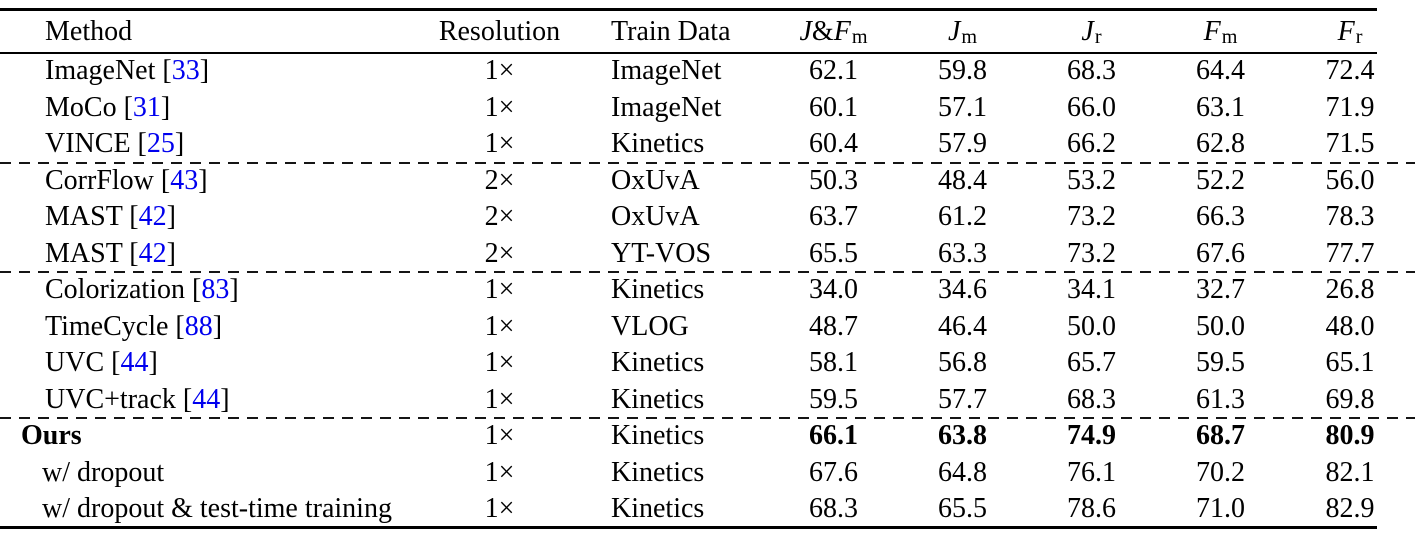 Image resolution: width=1415 pixels, height=536 pixels. I want to click on metric-value: 26.8, so click(1350, 290).